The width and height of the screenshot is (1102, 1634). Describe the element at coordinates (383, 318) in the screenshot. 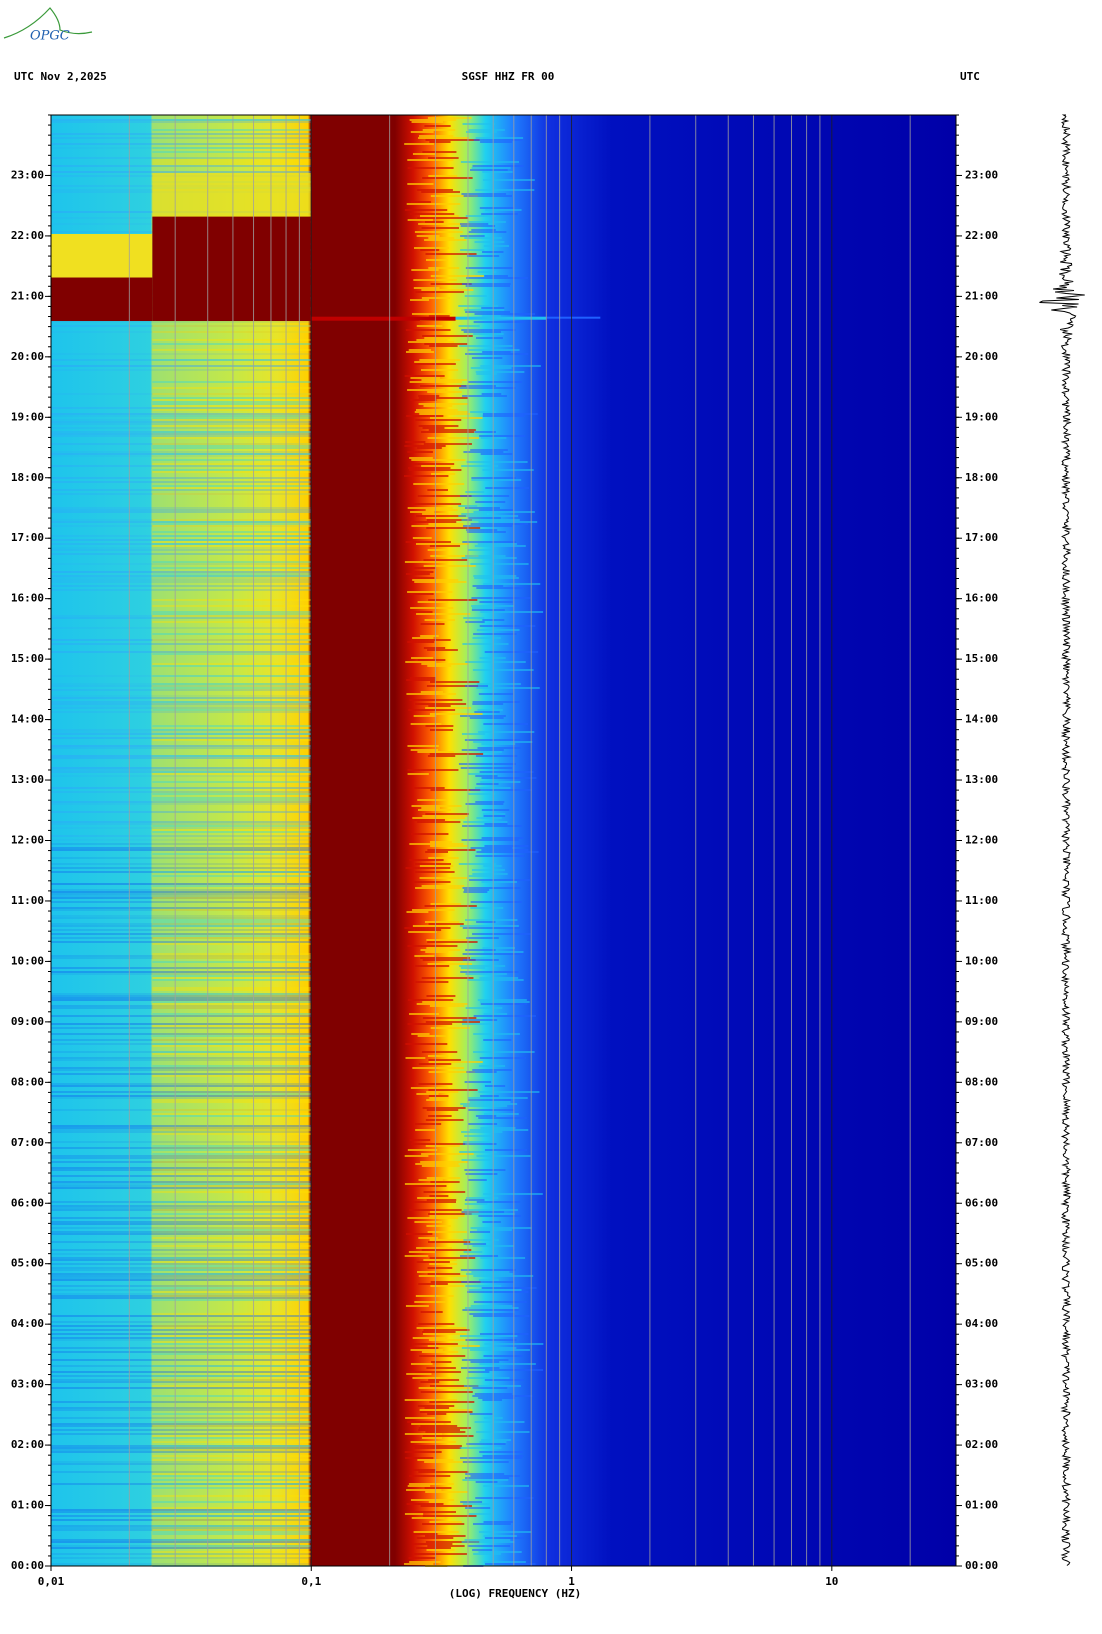

I see `event` at that location.